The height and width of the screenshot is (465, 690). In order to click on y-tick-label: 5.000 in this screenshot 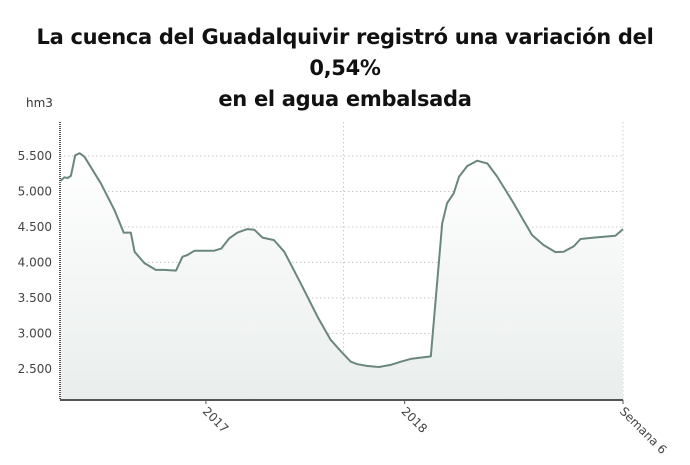, I will do `click(35, 192)`.